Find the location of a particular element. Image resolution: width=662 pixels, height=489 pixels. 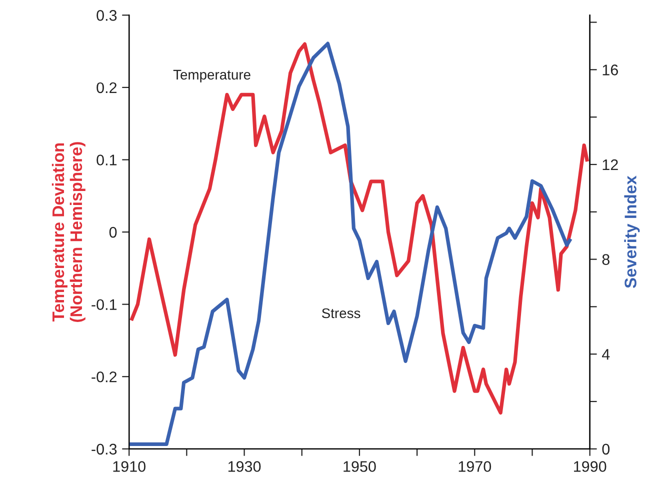

y-tick-label: 0 is located at coordinates (113, 232).